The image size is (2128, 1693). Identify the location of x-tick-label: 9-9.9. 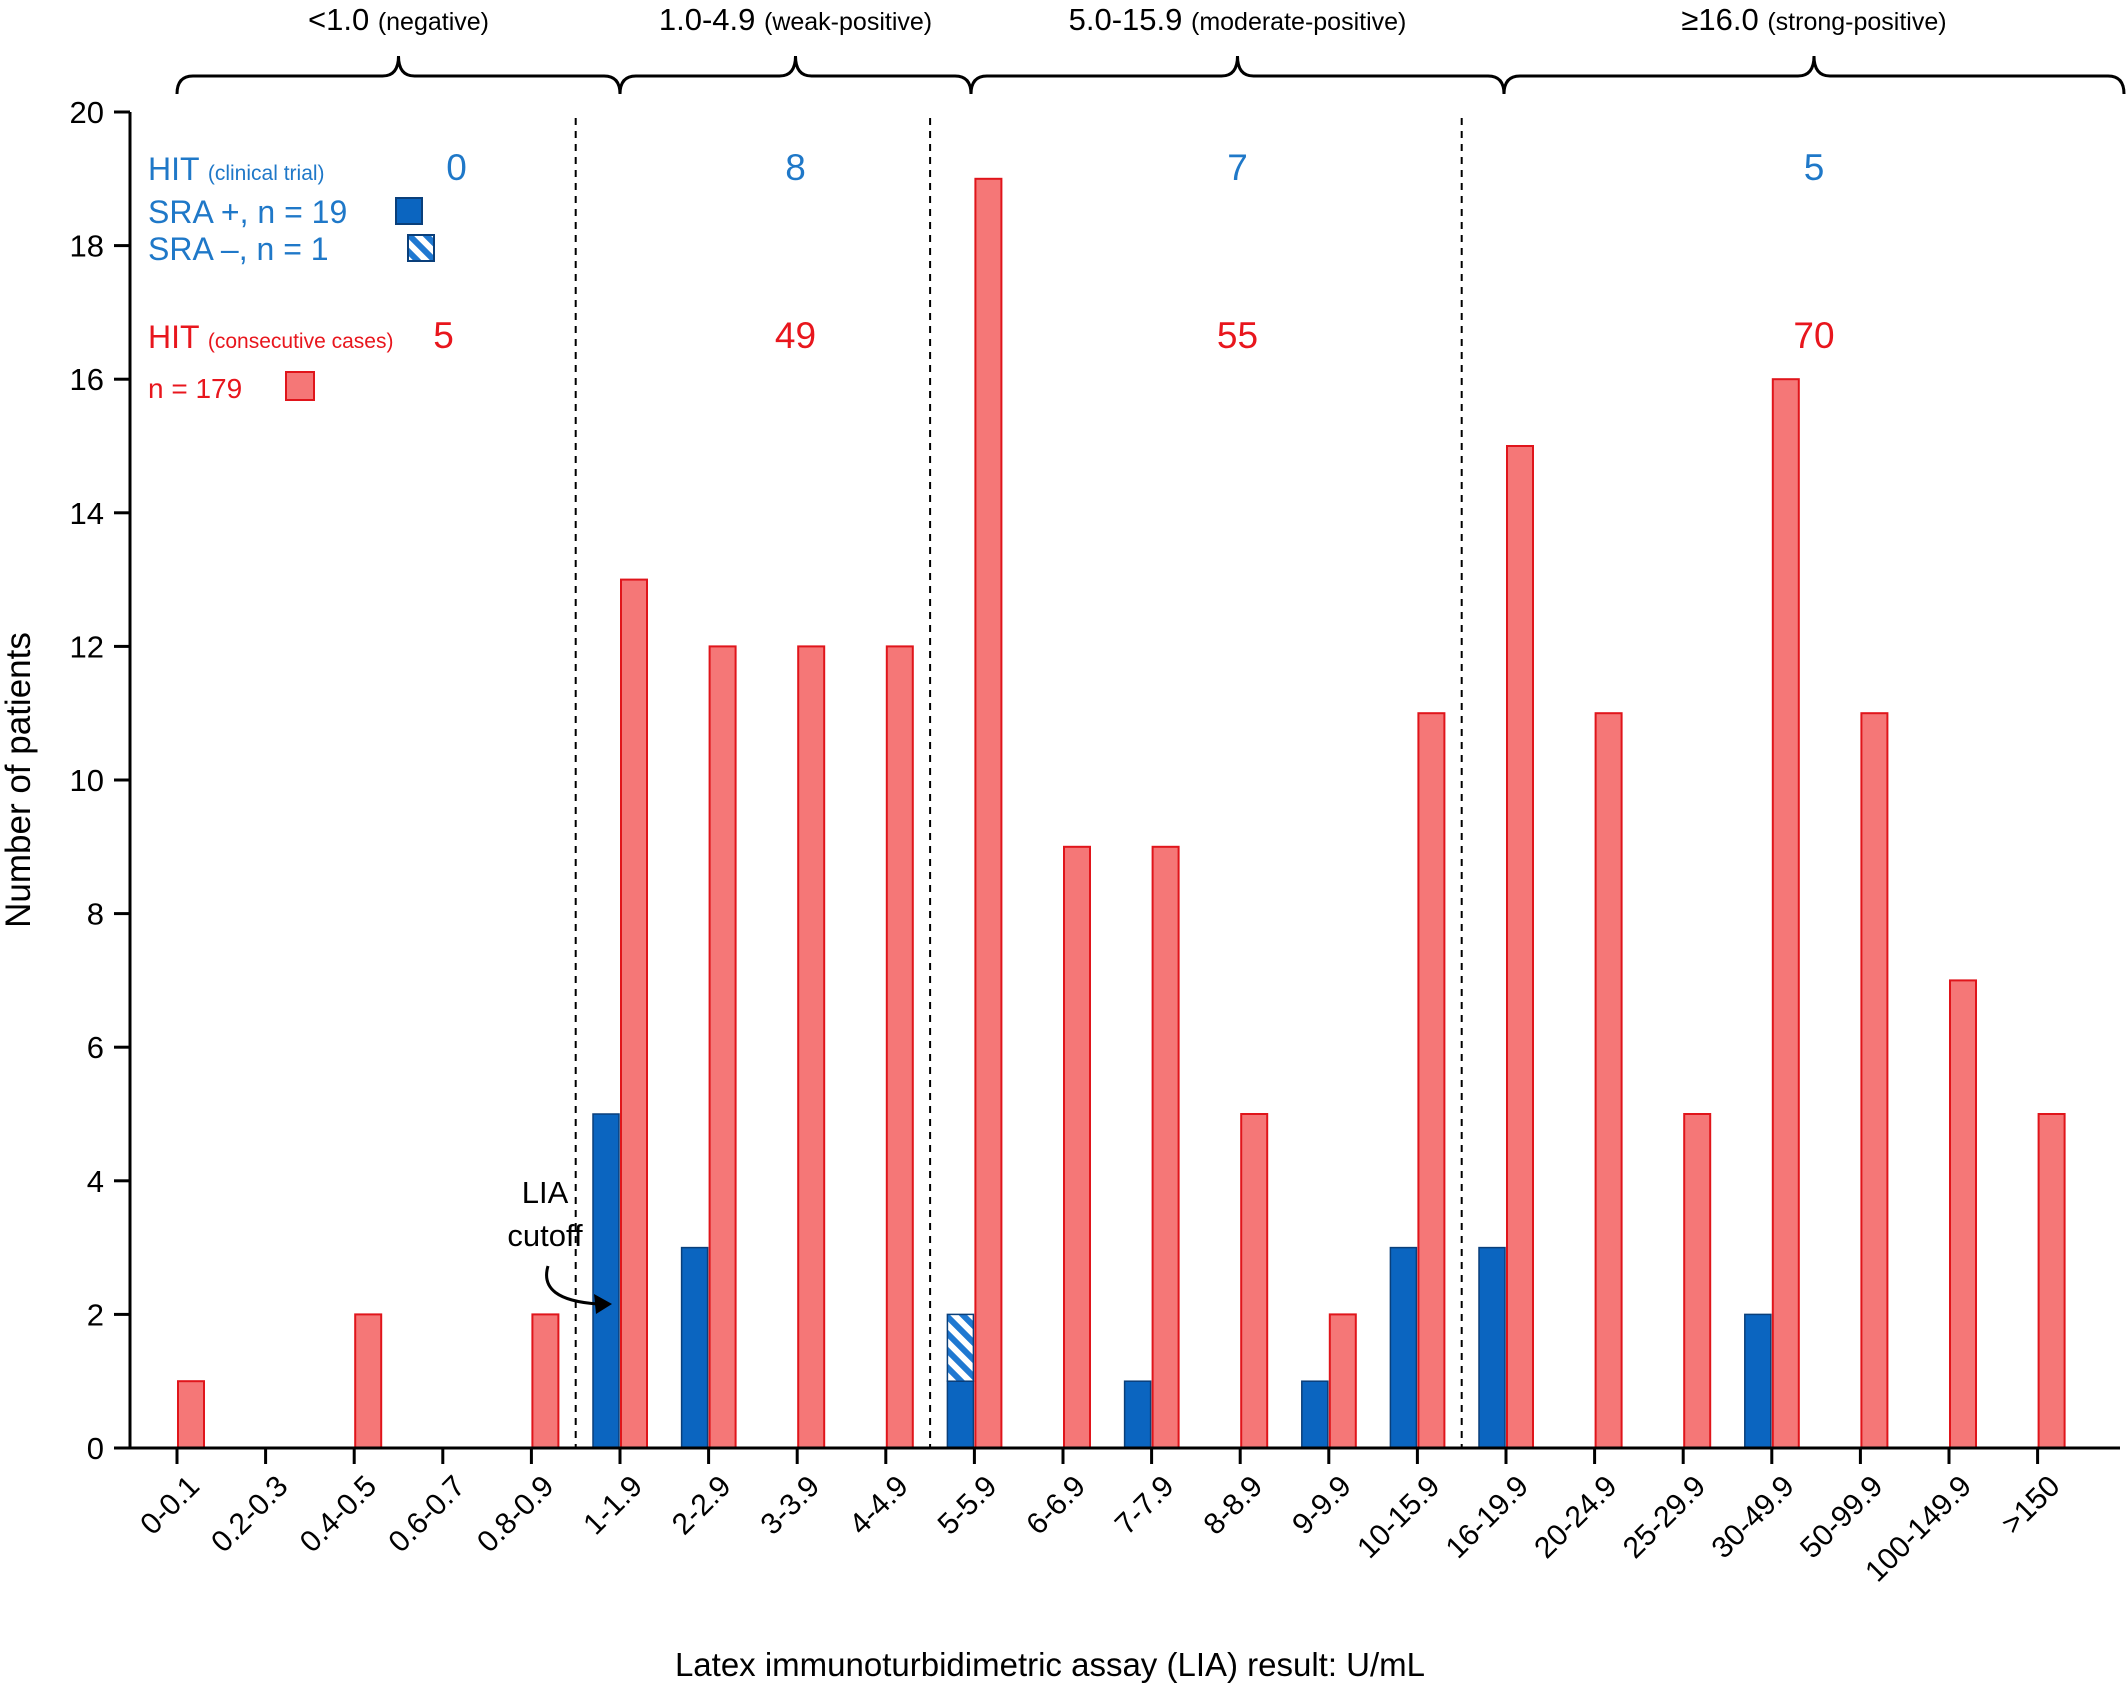
(1322, 1506).